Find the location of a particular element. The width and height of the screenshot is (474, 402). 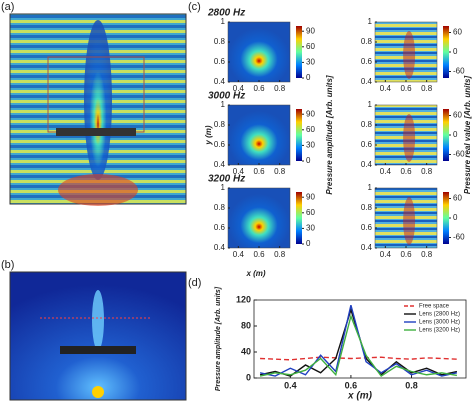

panel-label: (a) is located at coordinates (7, 7).